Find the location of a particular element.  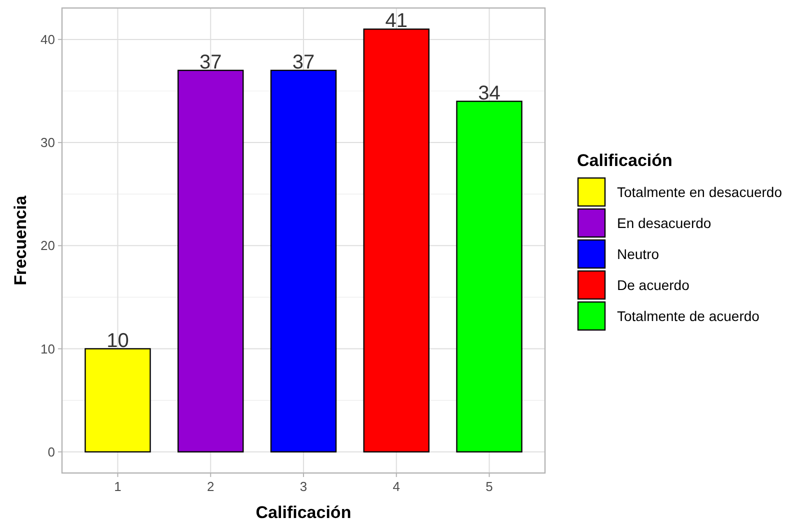

x-tick-label: 2 is located at coordinates (210, 486).